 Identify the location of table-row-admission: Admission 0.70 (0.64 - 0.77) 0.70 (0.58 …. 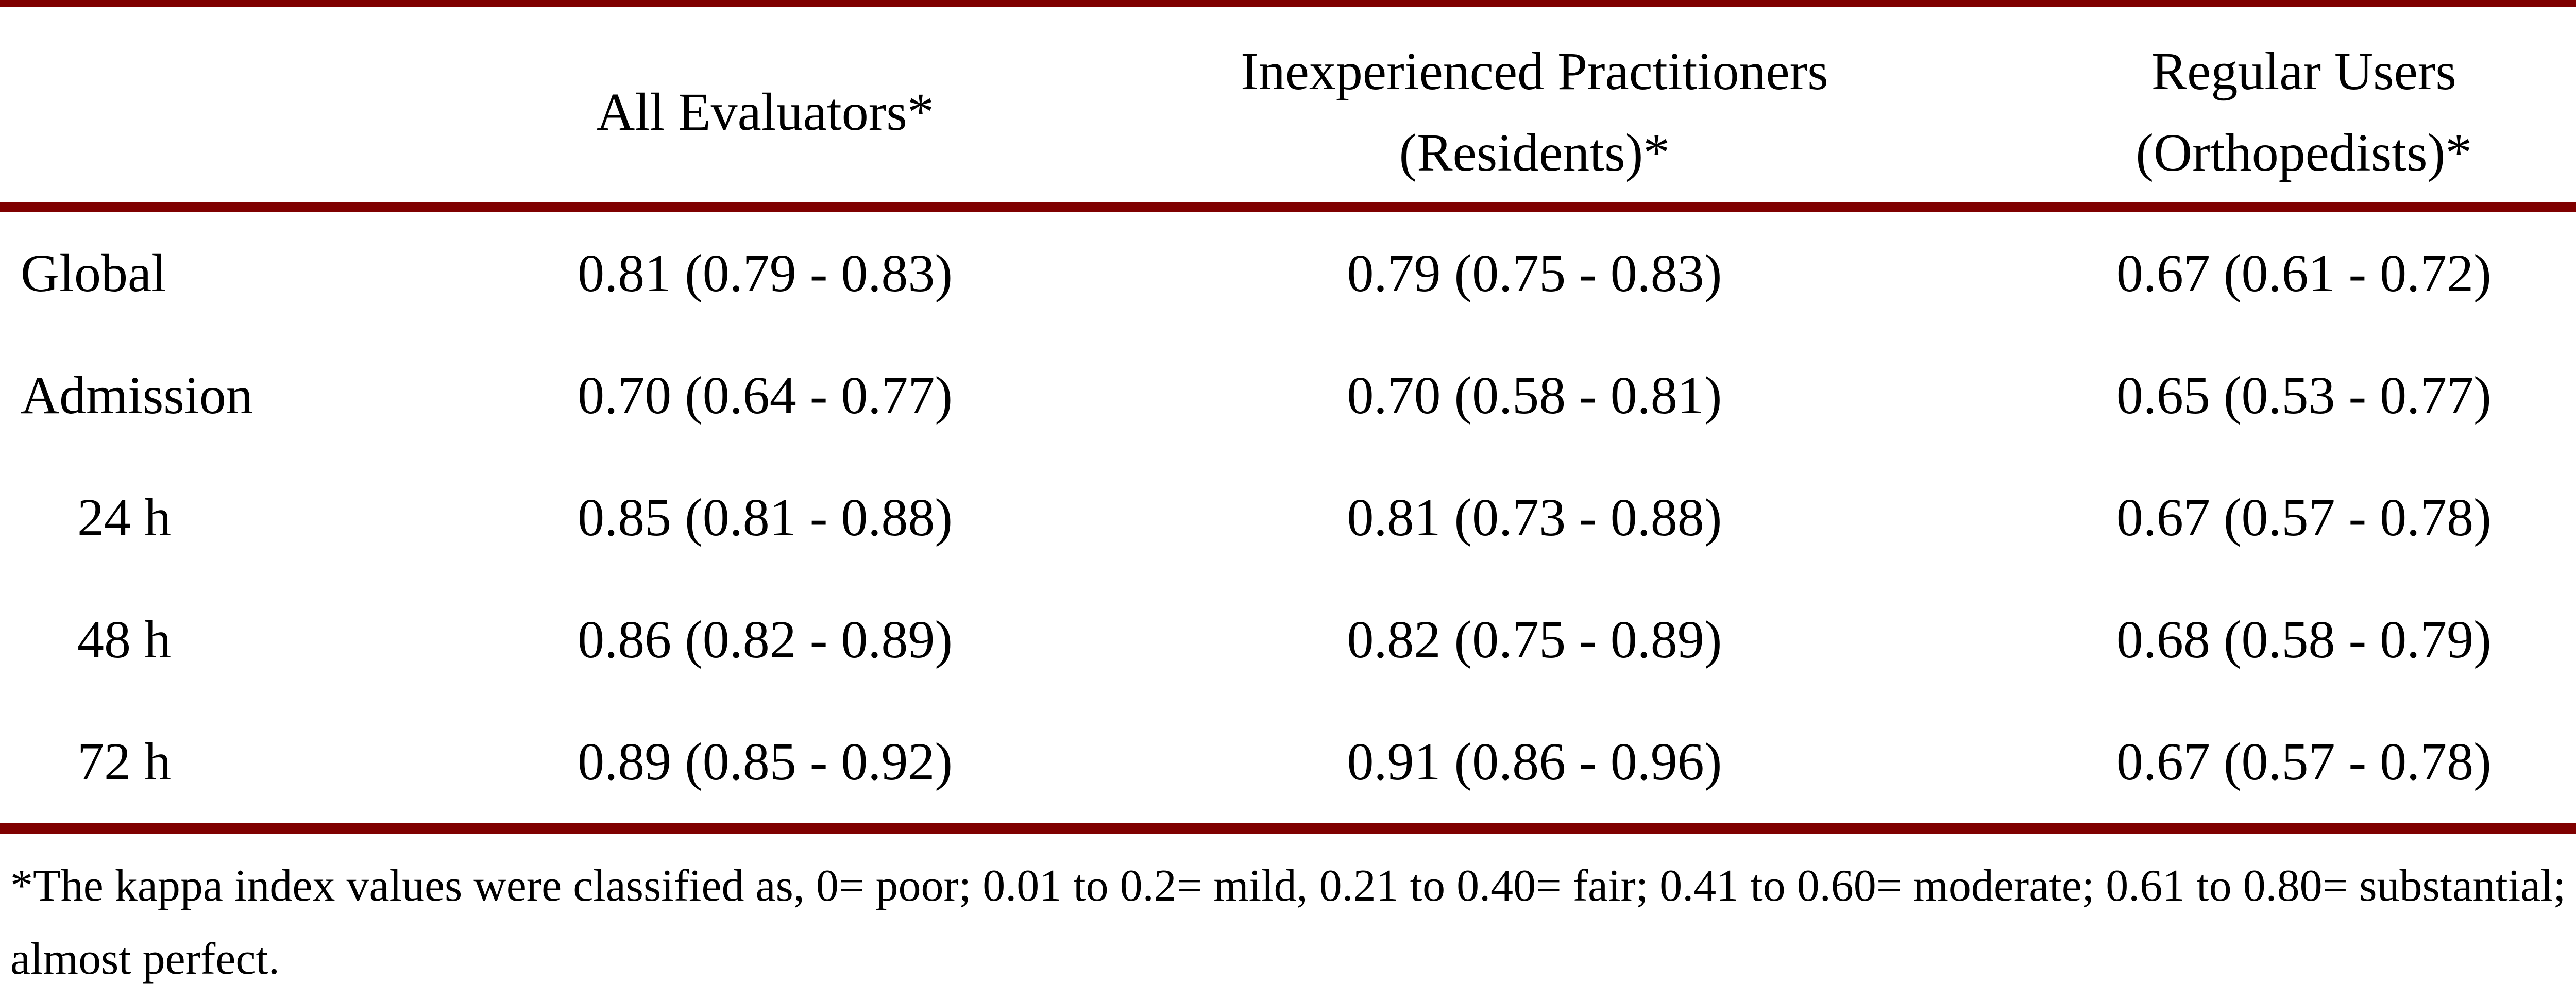
(1288, 395).